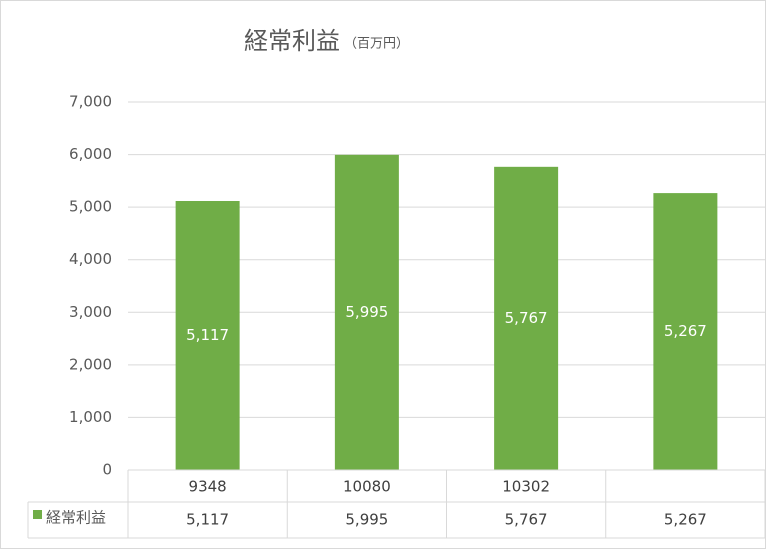 Image resolution: width=766 pixels, height=549 pixels. I want to click on y-tick-label: 0, so click(107, 470).